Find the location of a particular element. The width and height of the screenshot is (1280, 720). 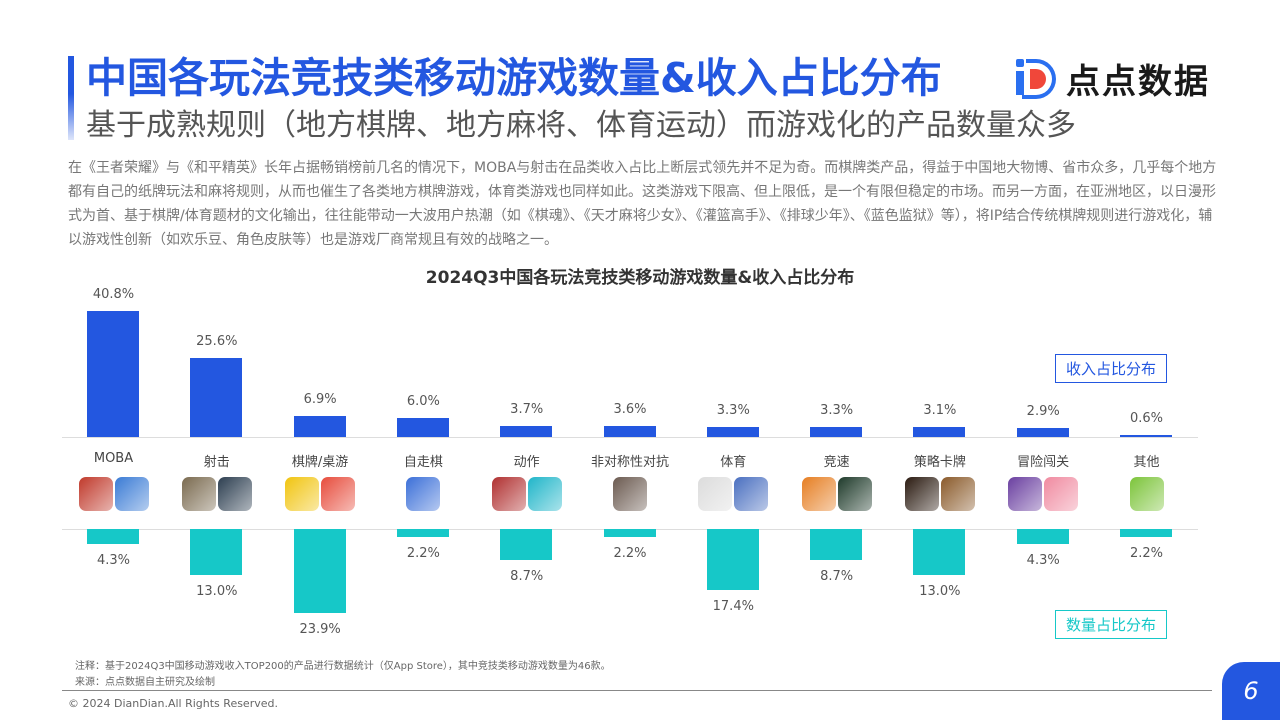

chart-title: 2024Q3中国各玩法竞技类移动游戏数量&收入占比分布 is located at coordinates (640, 278).